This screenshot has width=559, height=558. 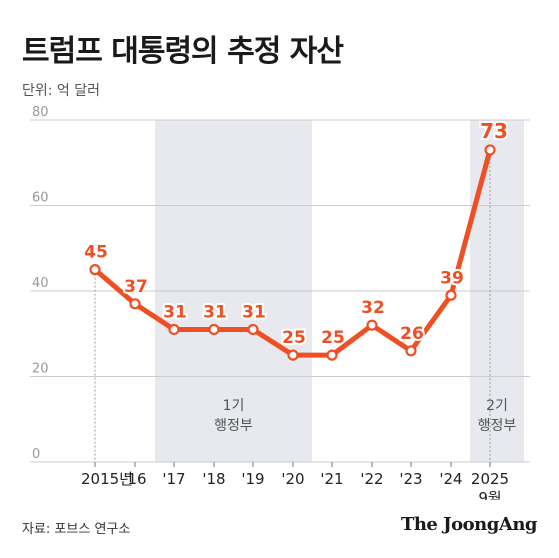 What do you see at coordinates (497, 406) in the screenshot?
I see `period-label-line1: 2기` at bounding box center [497, 406].